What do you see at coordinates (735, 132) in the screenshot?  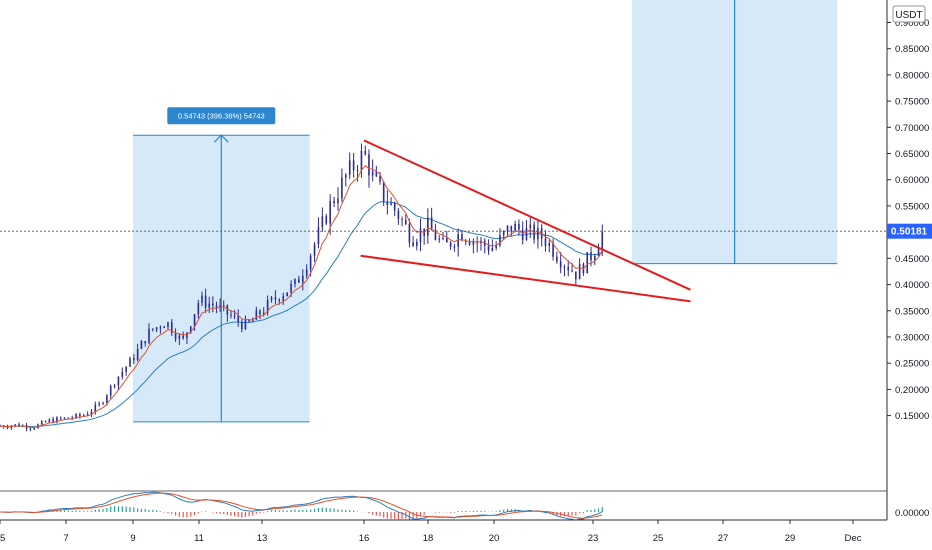 I see `measure-box: 0.55384 (125.81%) 55384` at bounding box center [735, 132].